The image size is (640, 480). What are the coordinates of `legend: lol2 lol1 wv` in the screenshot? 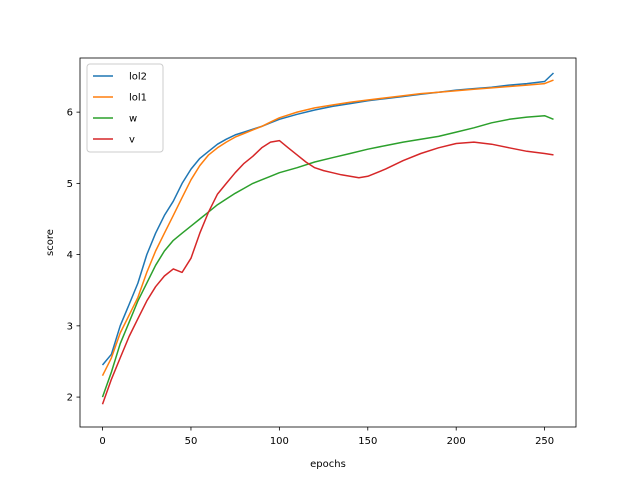 It's located at (125, 108).